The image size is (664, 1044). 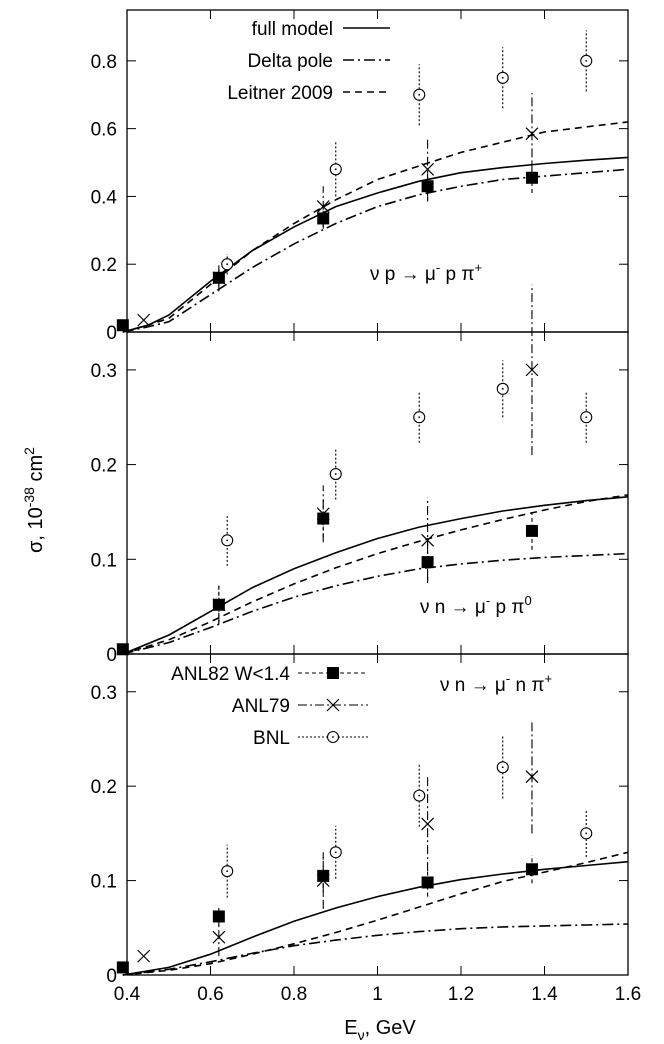 What do you see at coordinates (34, 500) in the screenshot?
I see `y-axis-label: σ, 10-38 cm2` at bounding box center [34, 500].